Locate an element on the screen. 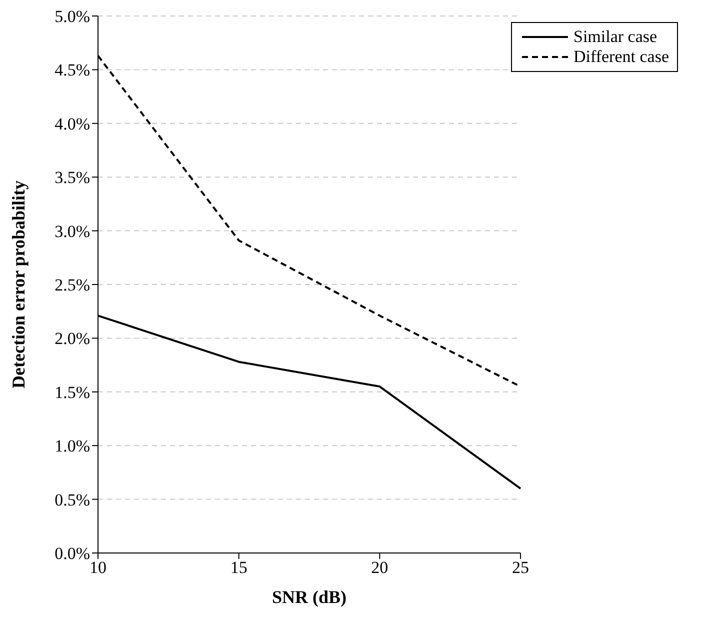  y-tick-label: 3.0% is located at coordinates (72, 231).